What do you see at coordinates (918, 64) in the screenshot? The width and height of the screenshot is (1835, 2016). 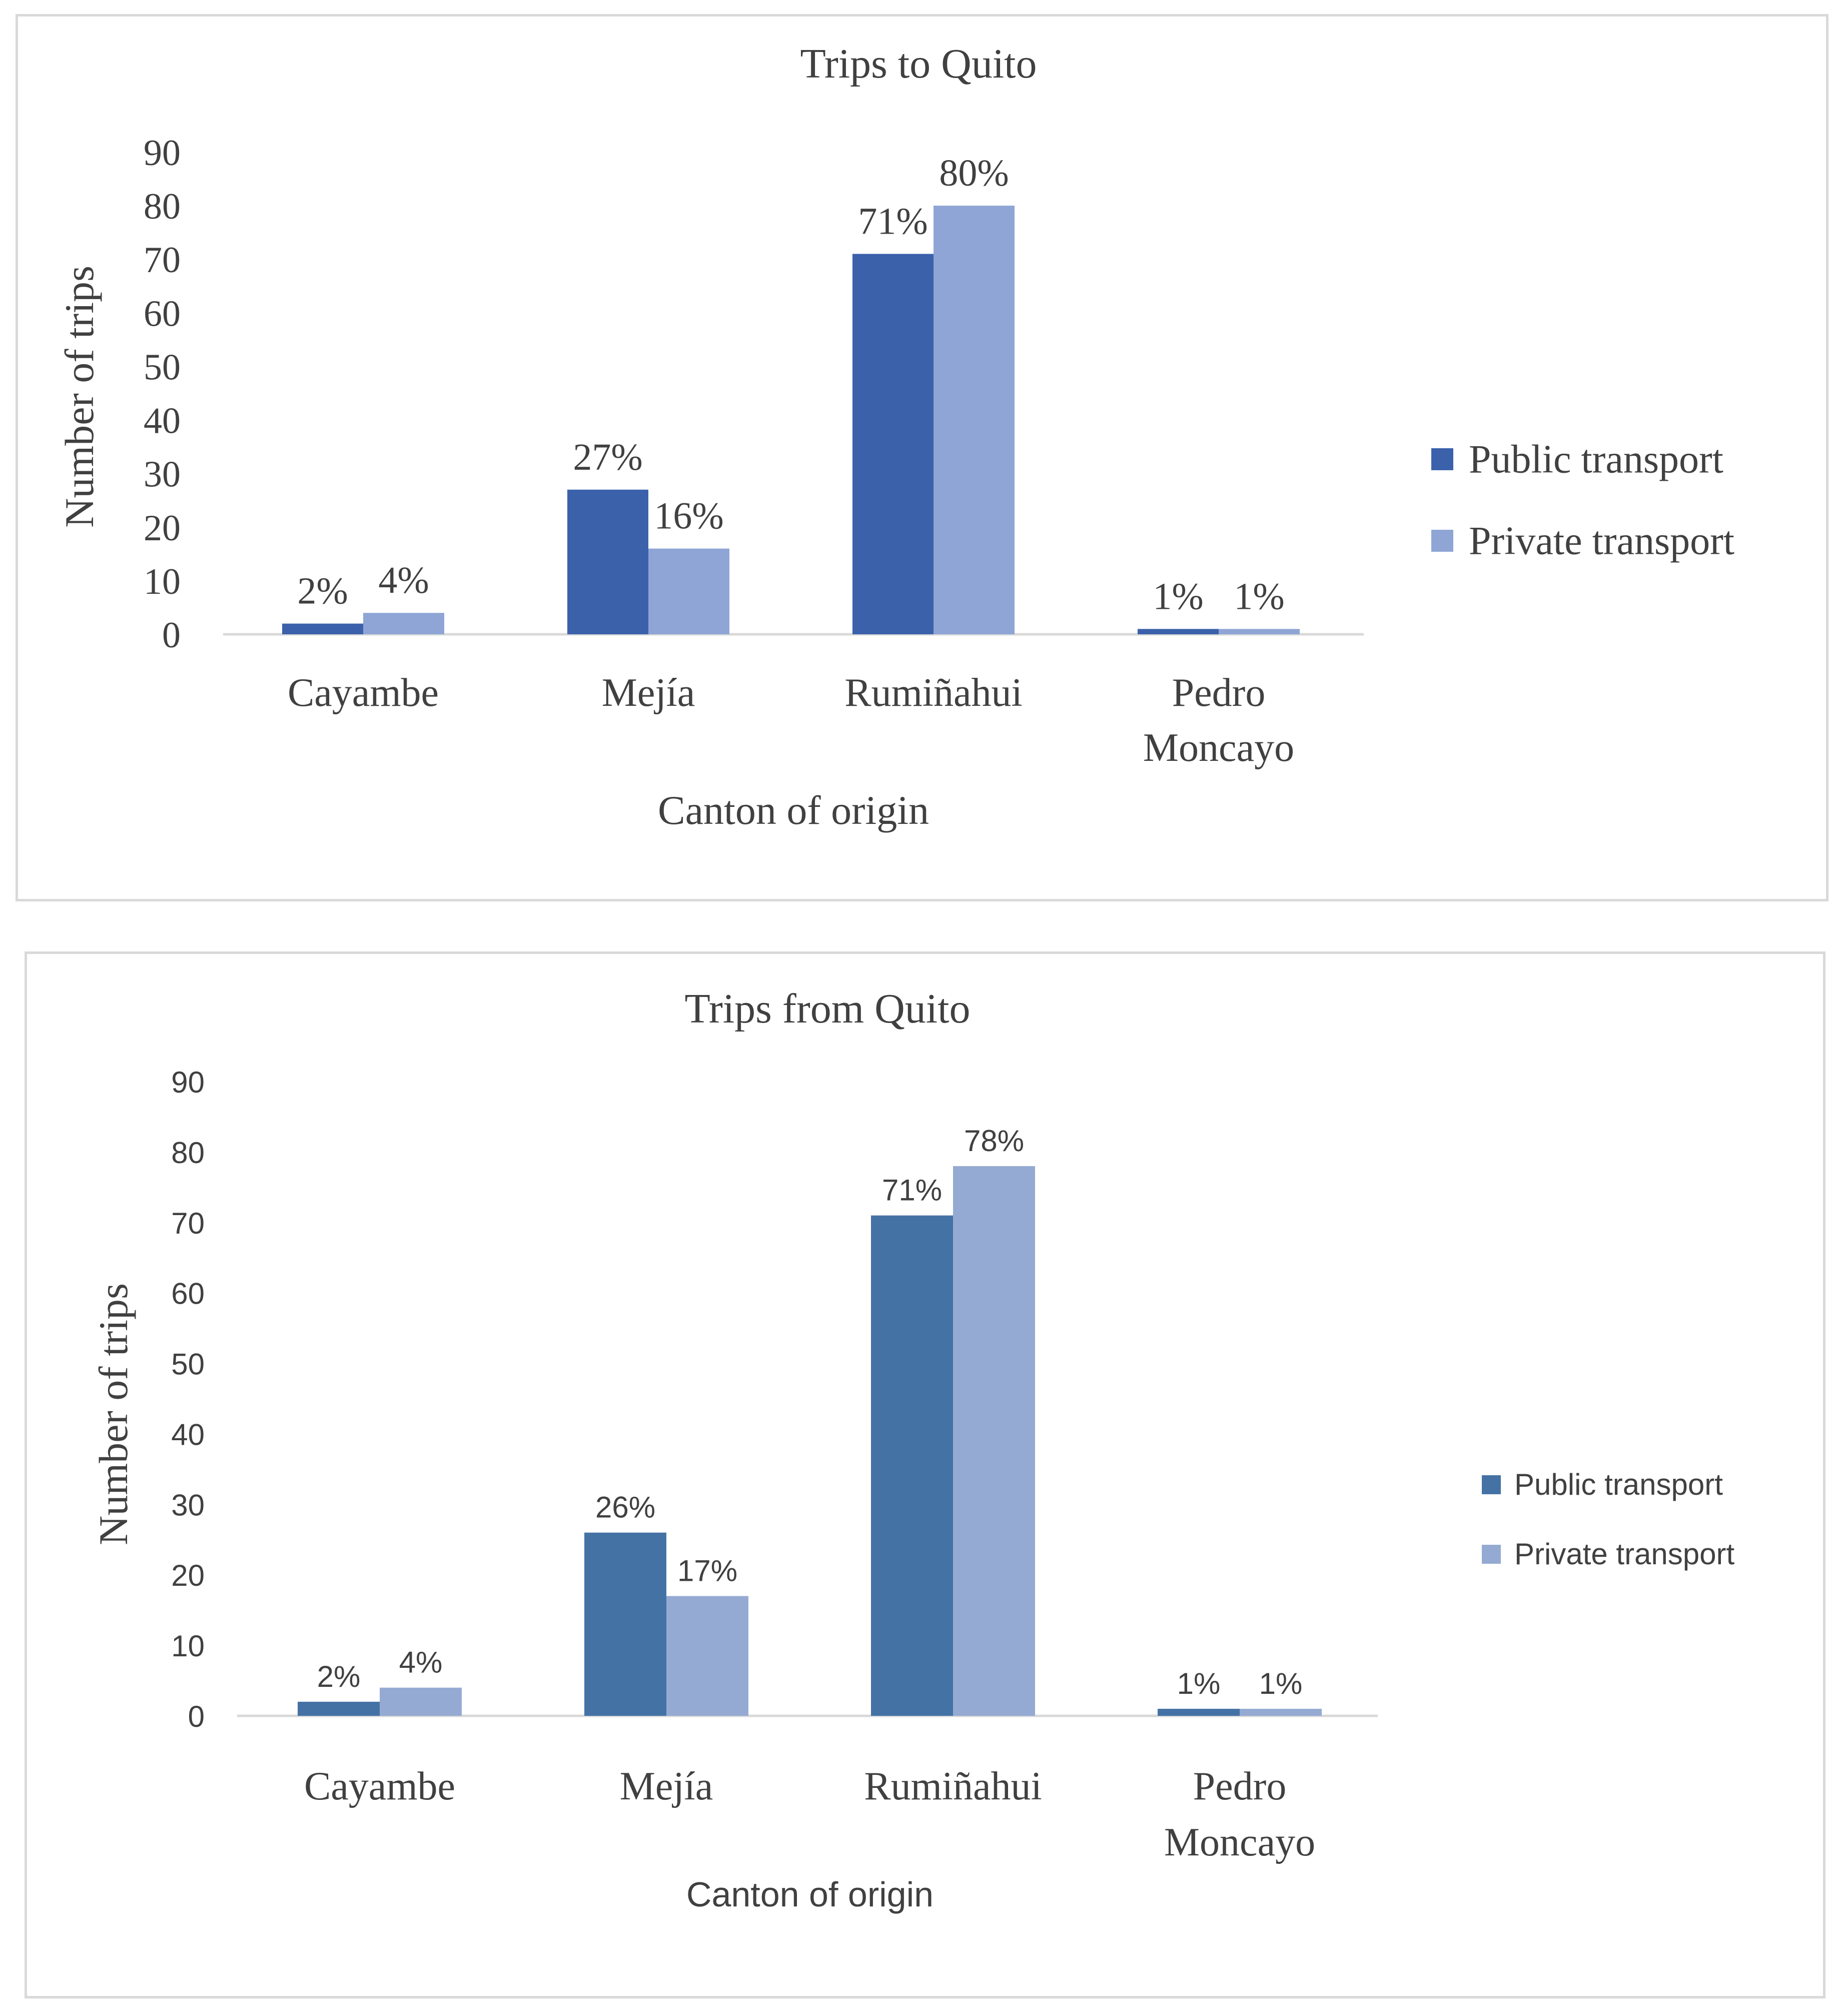 I see `chart-title: Trips to Quito` at bounding box center [918, 64].